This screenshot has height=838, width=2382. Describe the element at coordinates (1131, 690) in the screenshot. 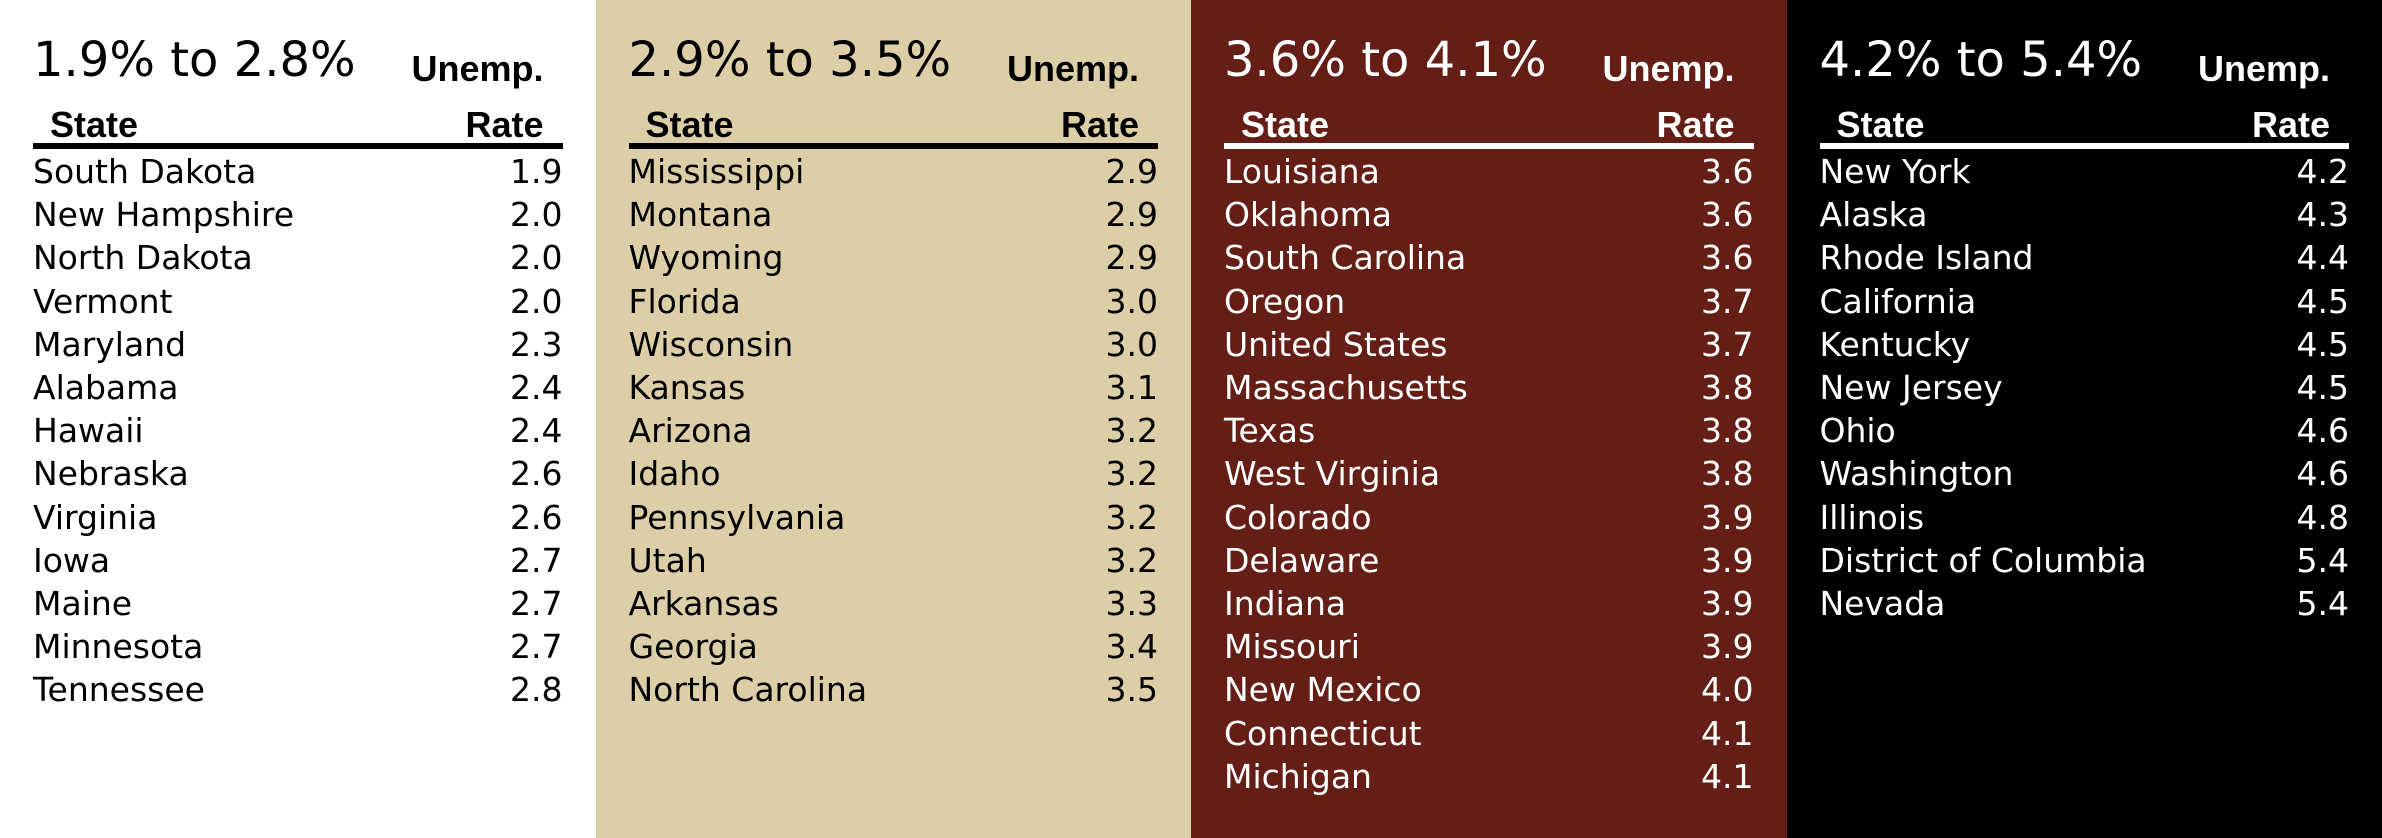

I see `rate-value: 3.5` at that location.